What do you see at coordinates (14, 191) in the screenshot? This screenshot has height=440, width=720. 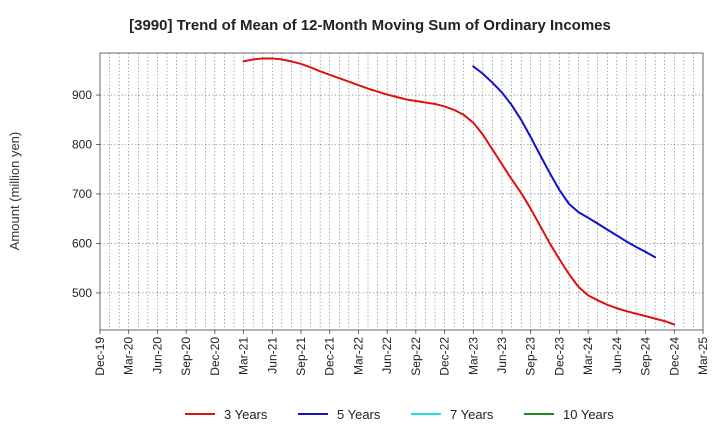 I see `y-axis-label: Amount (million yen)` at bounding box center [14, 191].